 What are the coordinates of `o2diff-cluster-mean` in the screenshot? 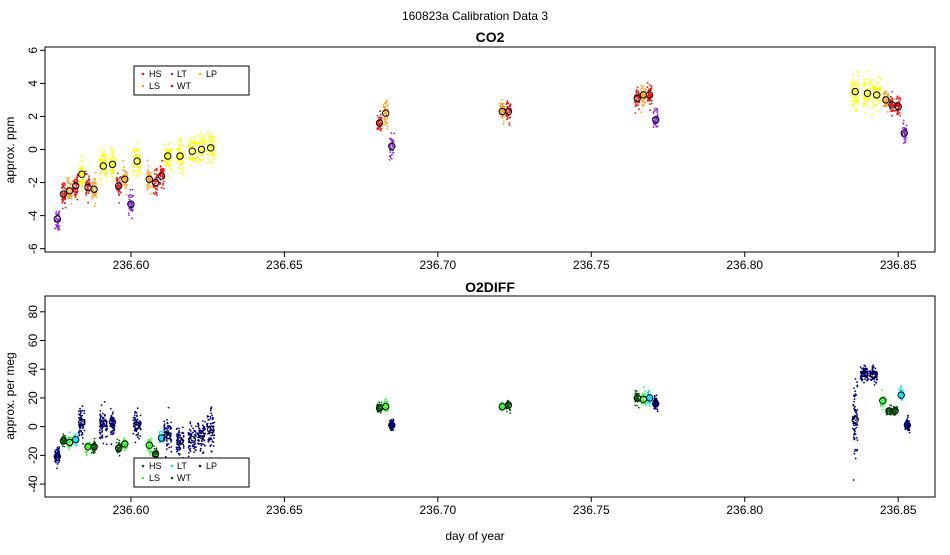 It's located at (895, 411).